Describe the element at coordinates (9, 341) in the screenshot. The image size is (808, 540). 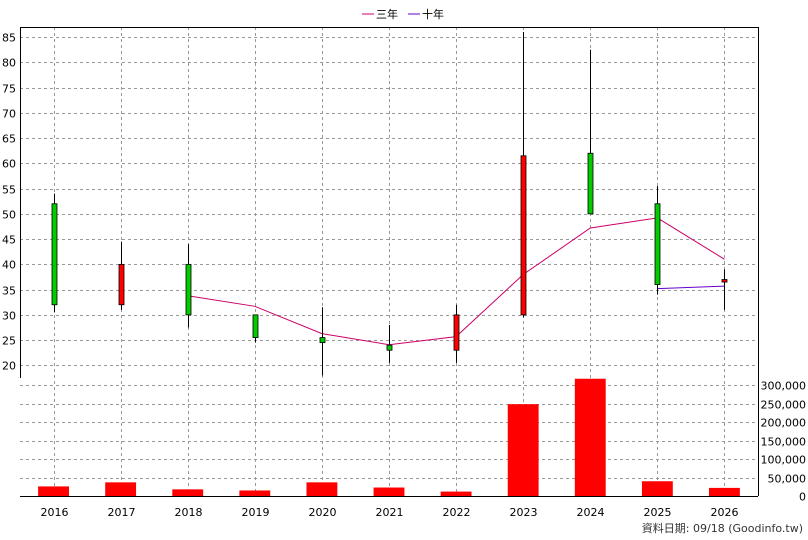
I see `price-tick-label: 25` at that location.